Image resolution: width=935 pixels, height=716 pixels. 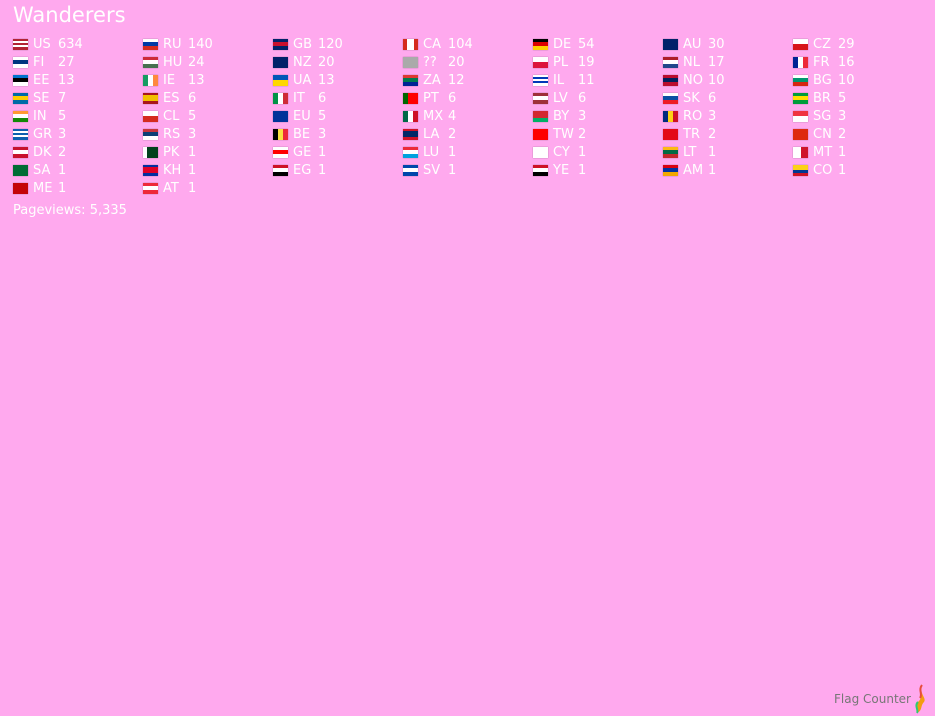 I want to click on country-code: RS, so click(x=172, y=134).